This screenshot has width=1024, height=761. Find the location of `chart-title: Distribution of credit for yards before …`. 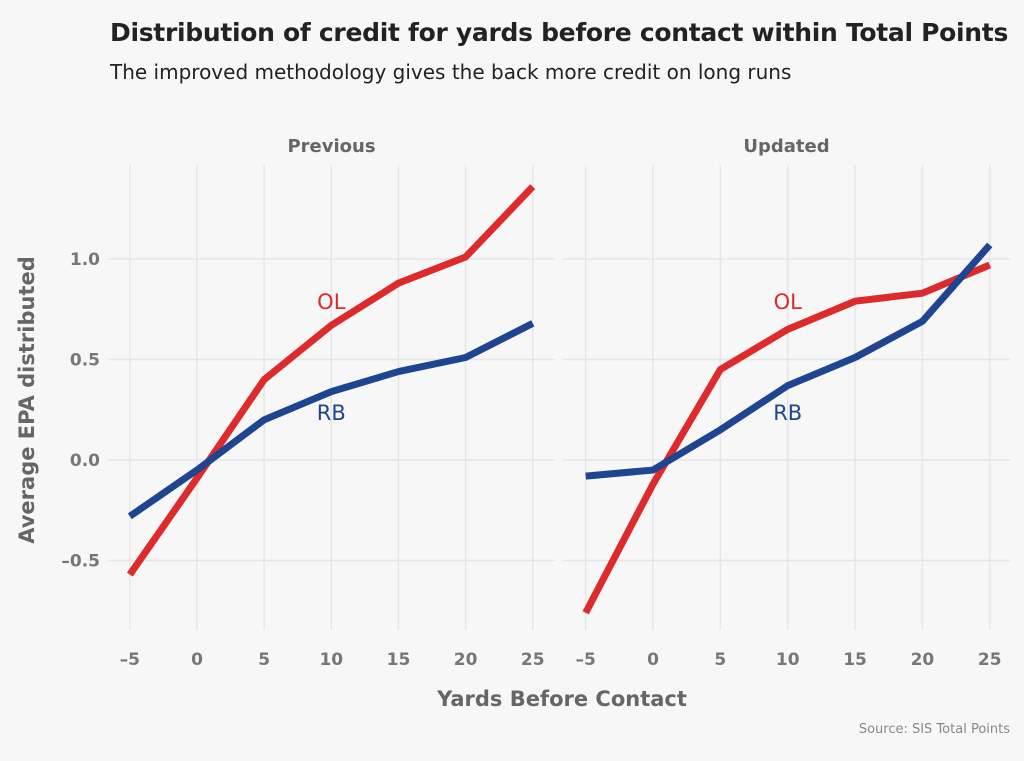

chart-title: Distribution of credit for yards before … is located at coordinates (559, 32).